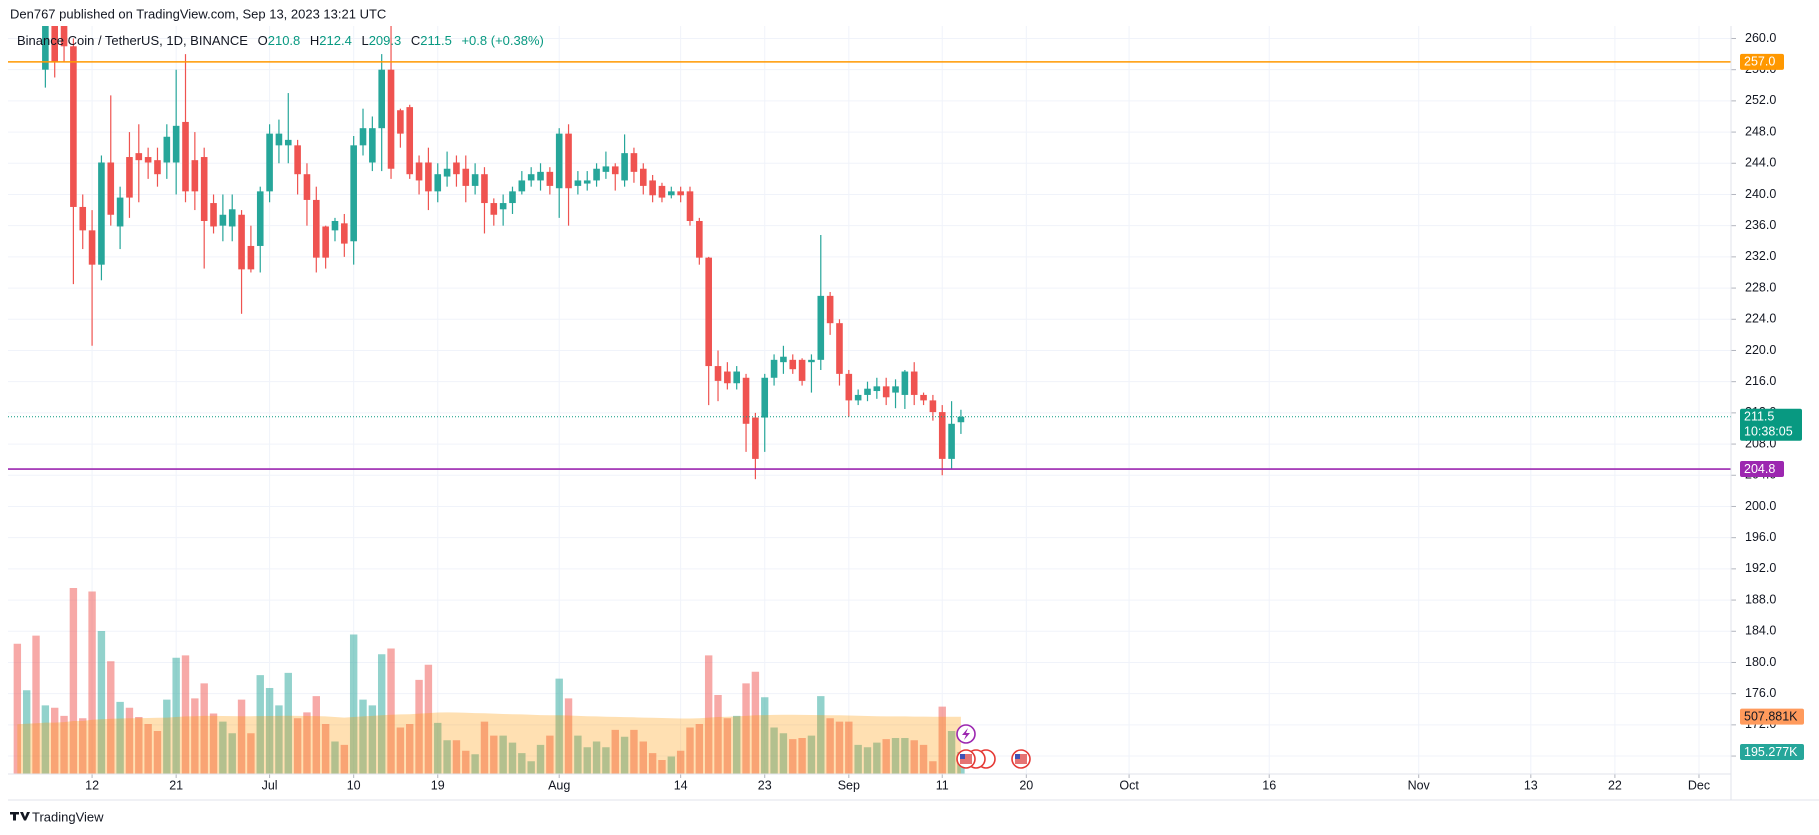  Describe the element at coordinates (765, 785) in the screenshot. I see `x-tick-label: 23` at that location.